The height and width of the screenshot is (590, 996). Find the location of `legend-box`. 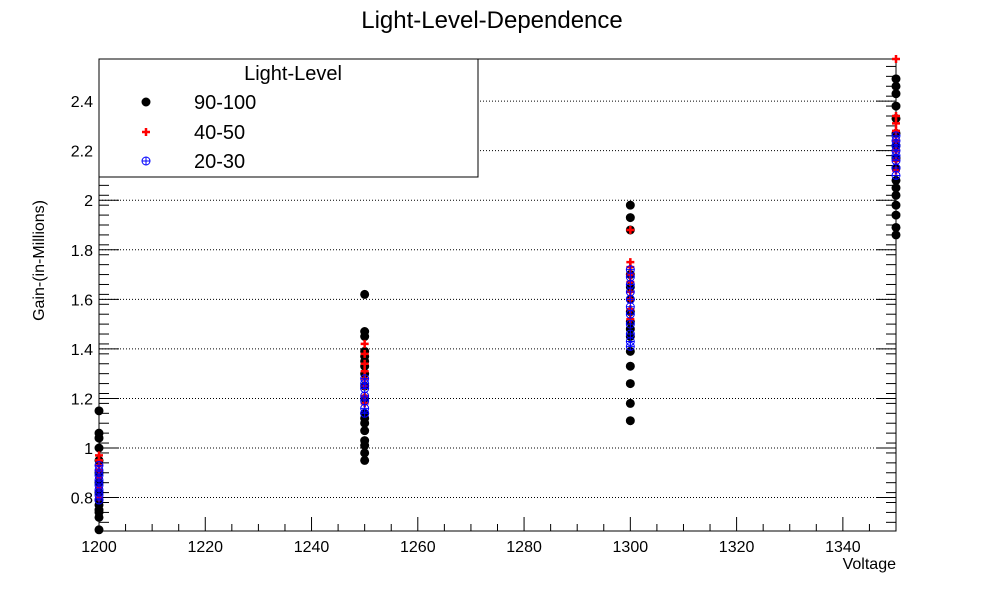

legend-box is located at coordinates (288, 118).